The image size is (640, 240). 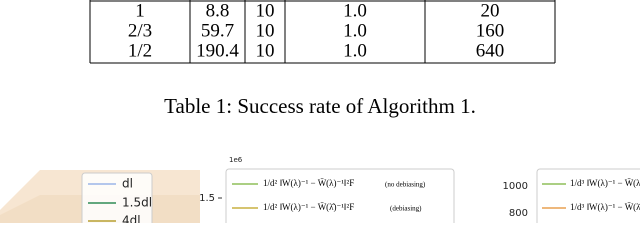 I want to click on table-cell: 1/2, so click(x=140, y=50).